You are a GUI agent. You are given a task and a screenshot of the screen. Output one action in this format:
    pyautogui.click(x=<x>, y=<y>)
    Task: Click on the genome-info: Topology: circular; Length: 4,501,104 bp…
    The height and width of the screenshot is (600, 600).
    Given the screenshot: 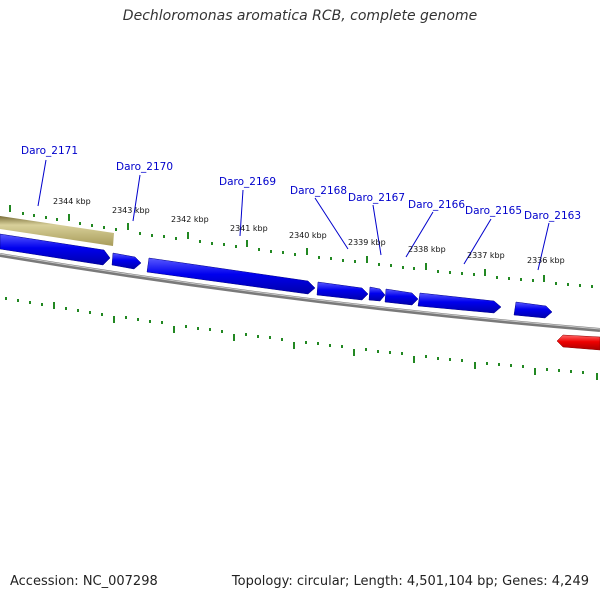 What is the action you would take?
    pyautogui.click(x=410, y=581)
    